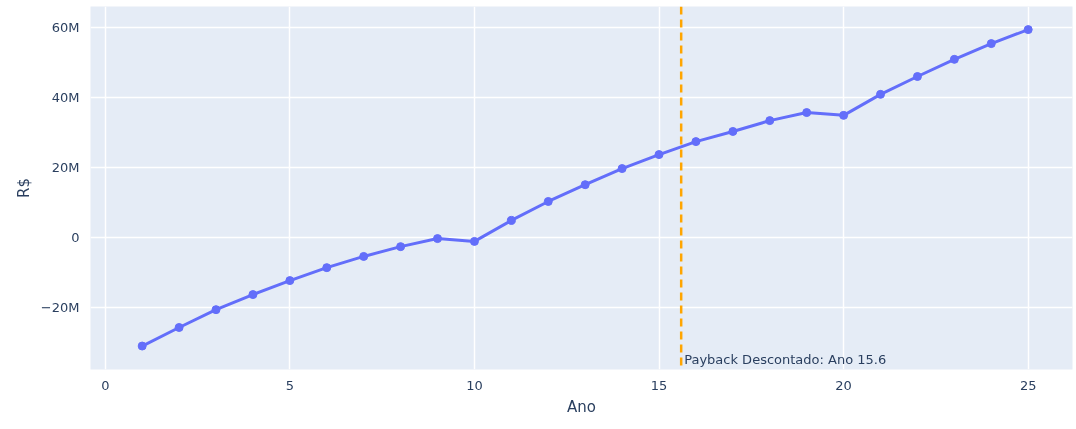 The height and width of the screenshot is (429, 1076). What do you see at coordinates (474, 385) in the screenshot?
I see `x-tick-label: 10` at bounding box center [474, 385].